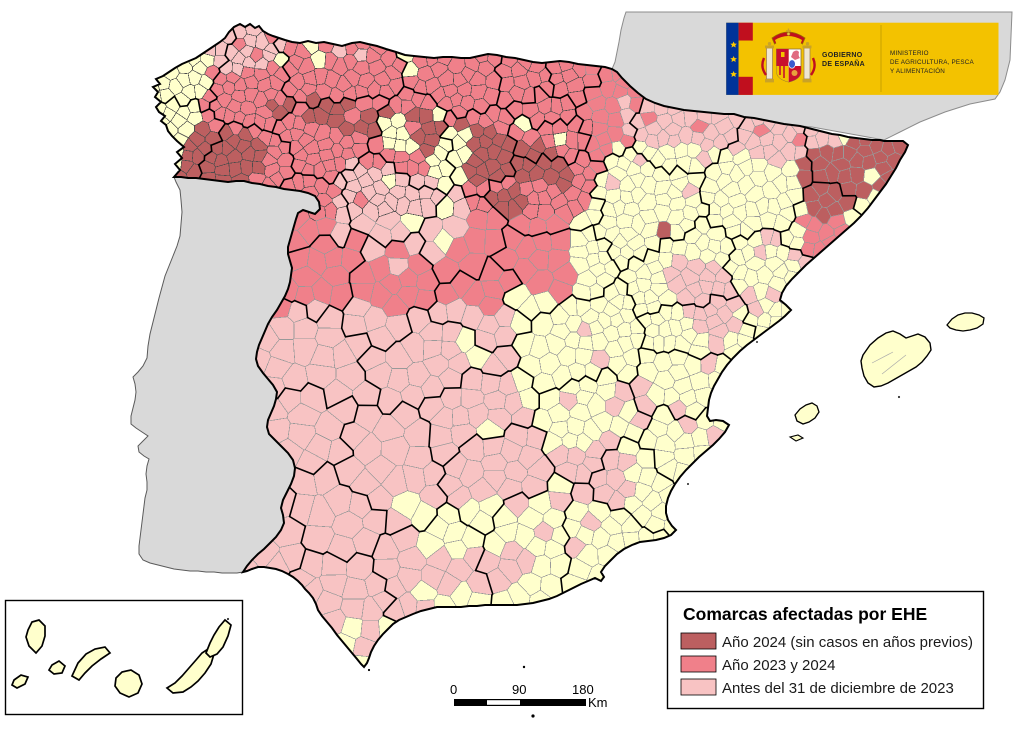  What do you see at coordinates (778, 665) in the screenshot?
I see `svg-text: Año 2023 y 2024` at bounding box center [778, 665].